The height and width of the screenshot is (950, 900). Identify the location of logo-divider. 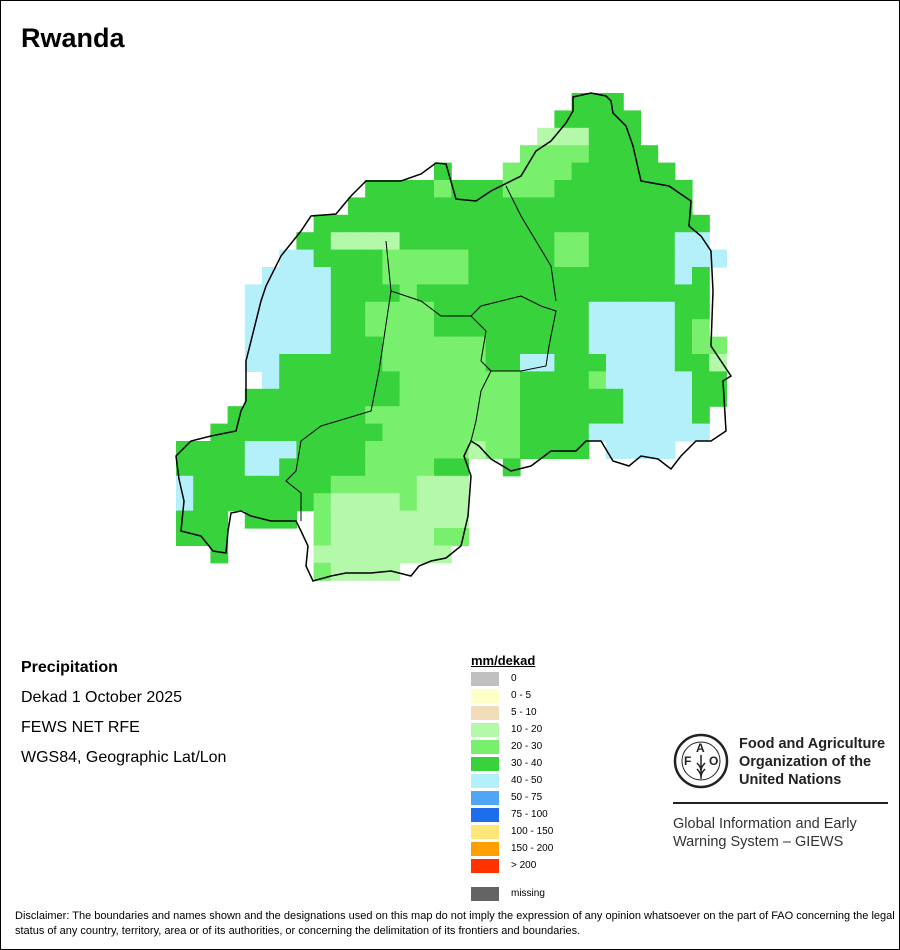
(780, 803).